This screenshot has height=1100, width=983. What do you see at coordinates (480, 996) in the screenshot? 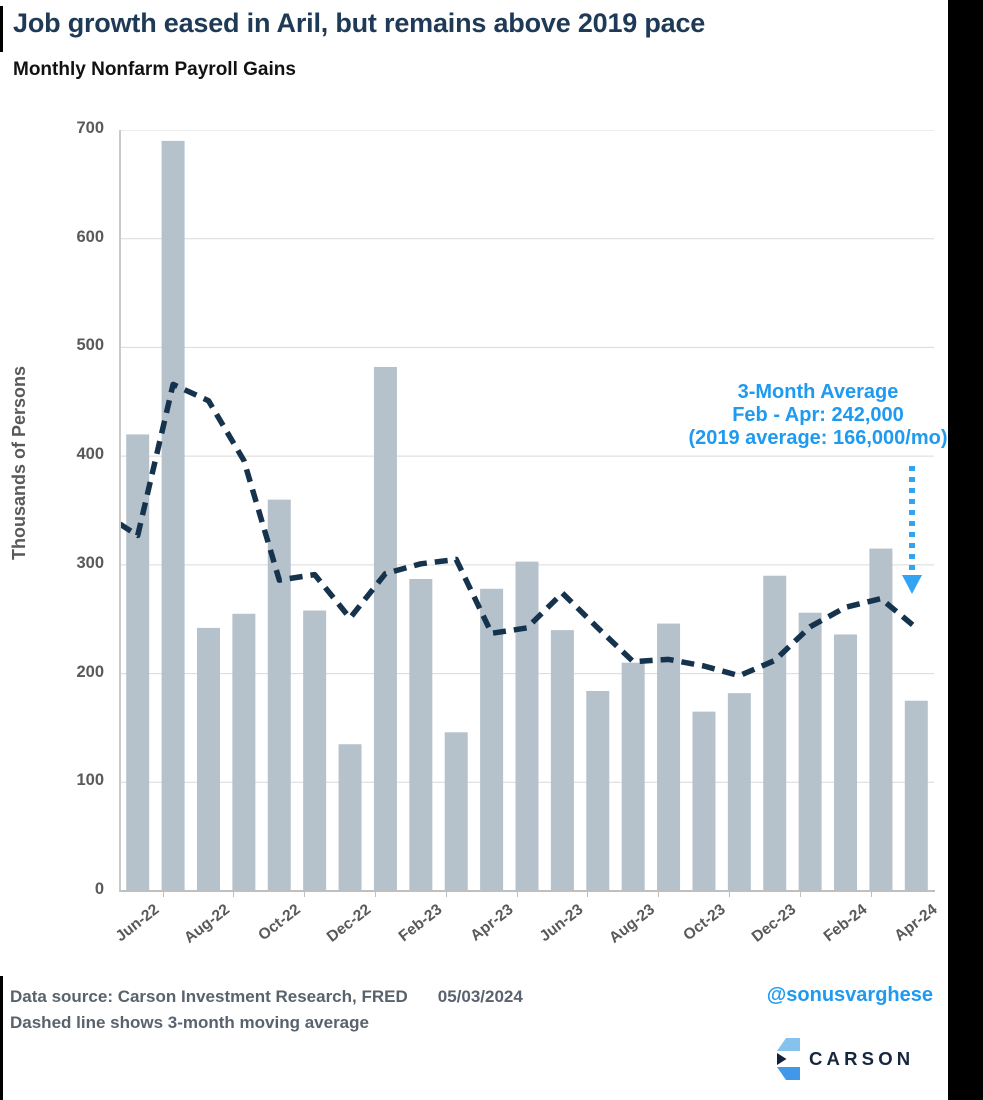
I see `date-text: 05/03/2024` at bounding box center [480, 996].